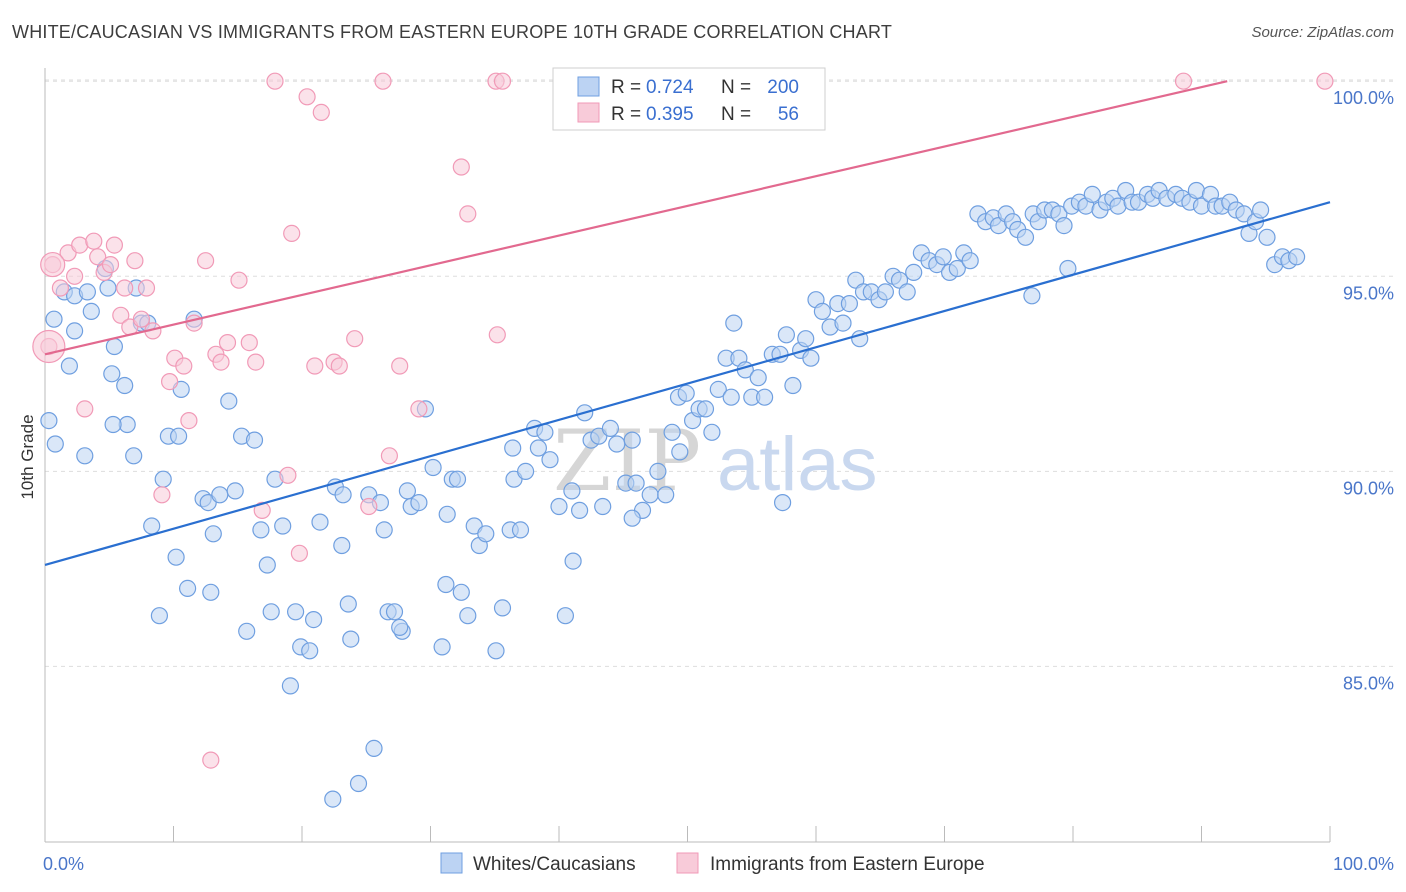 This screenshot has width=1406, height=892. I want to click on chart-source: Source: ZipAtlas.com, so click(1322, 32).